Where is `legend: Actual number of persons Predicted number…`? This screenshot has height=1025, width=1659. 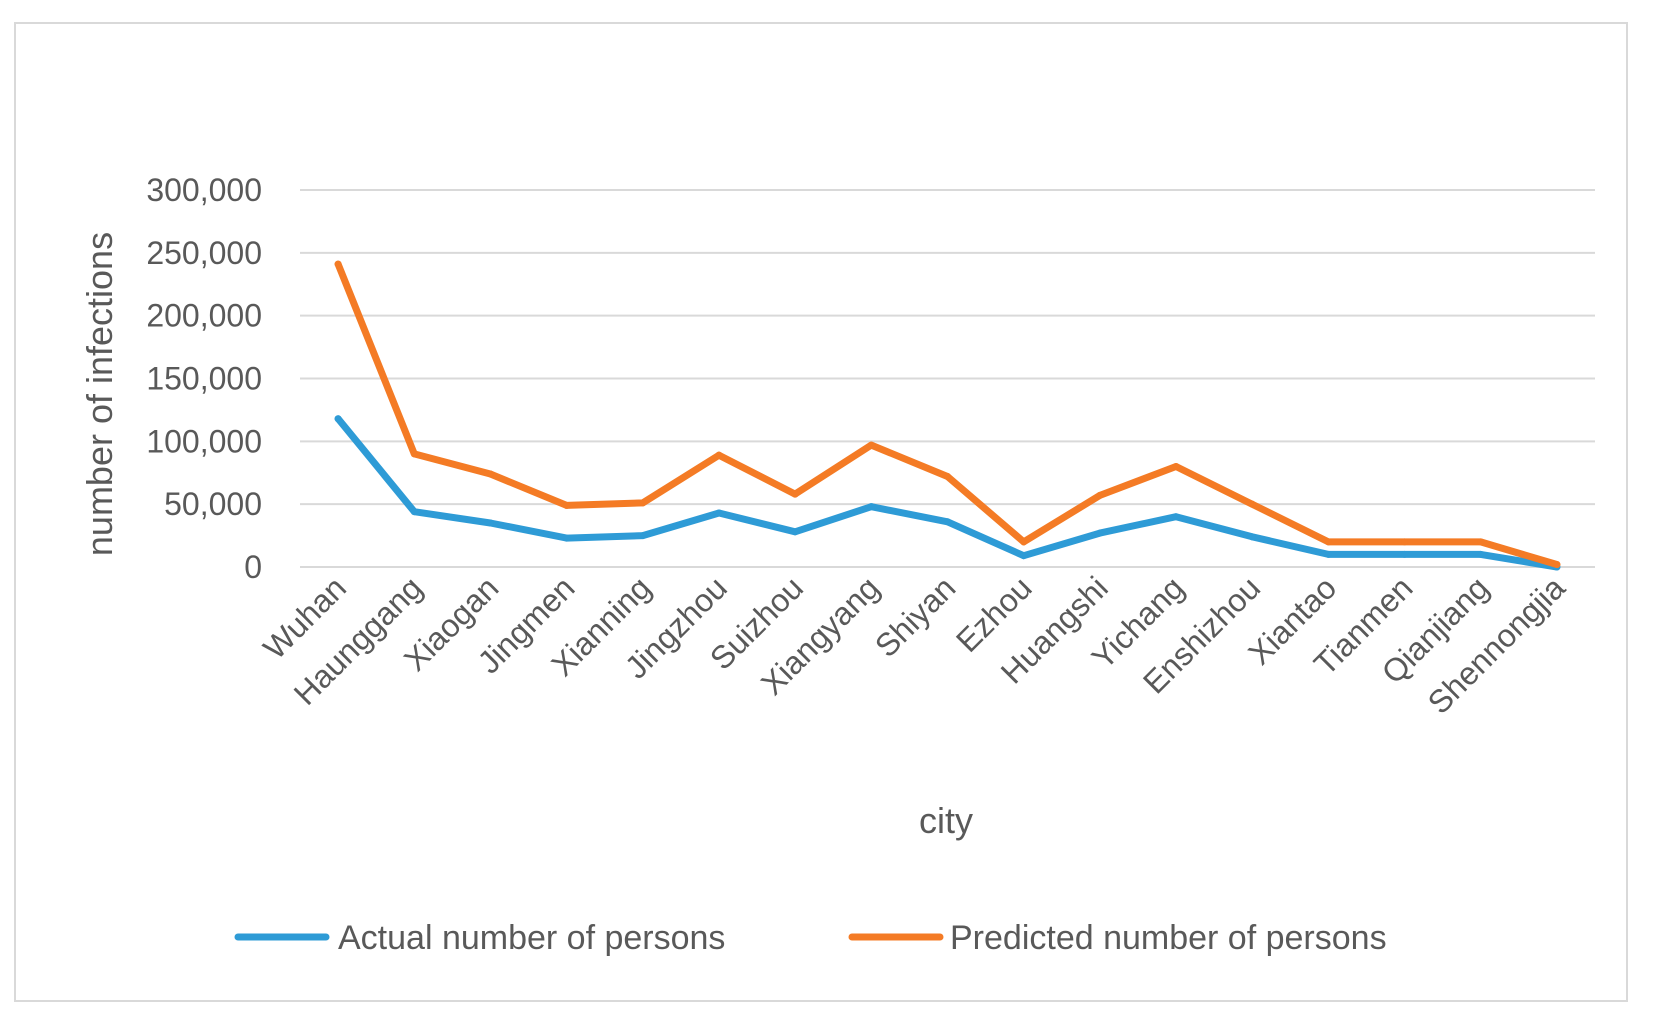
legend: Actual number of persons Predicted number… is located at coordinates (810, 938).